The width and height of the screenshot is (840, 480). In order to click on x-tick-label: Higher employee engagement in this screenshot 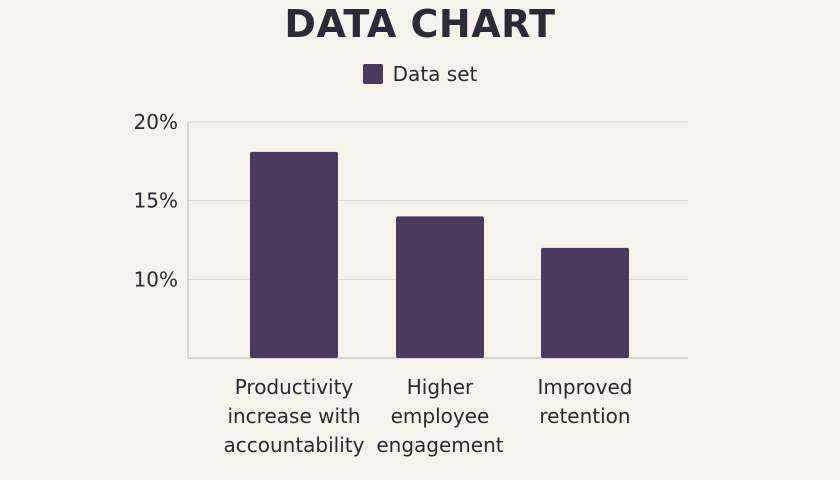, I will do `click(439, 416)`.